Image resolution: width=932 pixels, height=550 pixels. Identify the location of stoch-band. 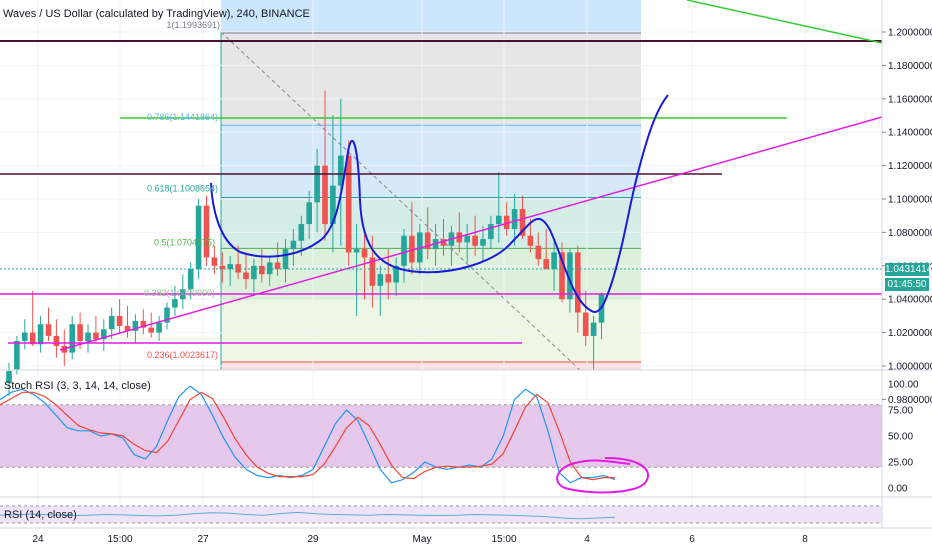
(441, 436).